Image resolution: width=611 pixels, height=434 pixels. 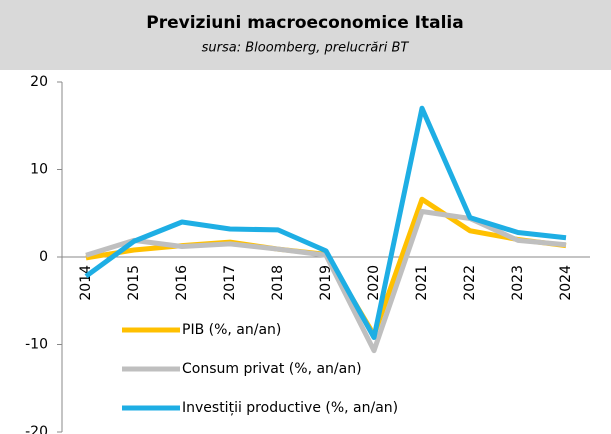 What do you see at coordinates (470, 283) in the screenshot?
I see `x-tick-label: 2022` at bounding box center [470, 283].